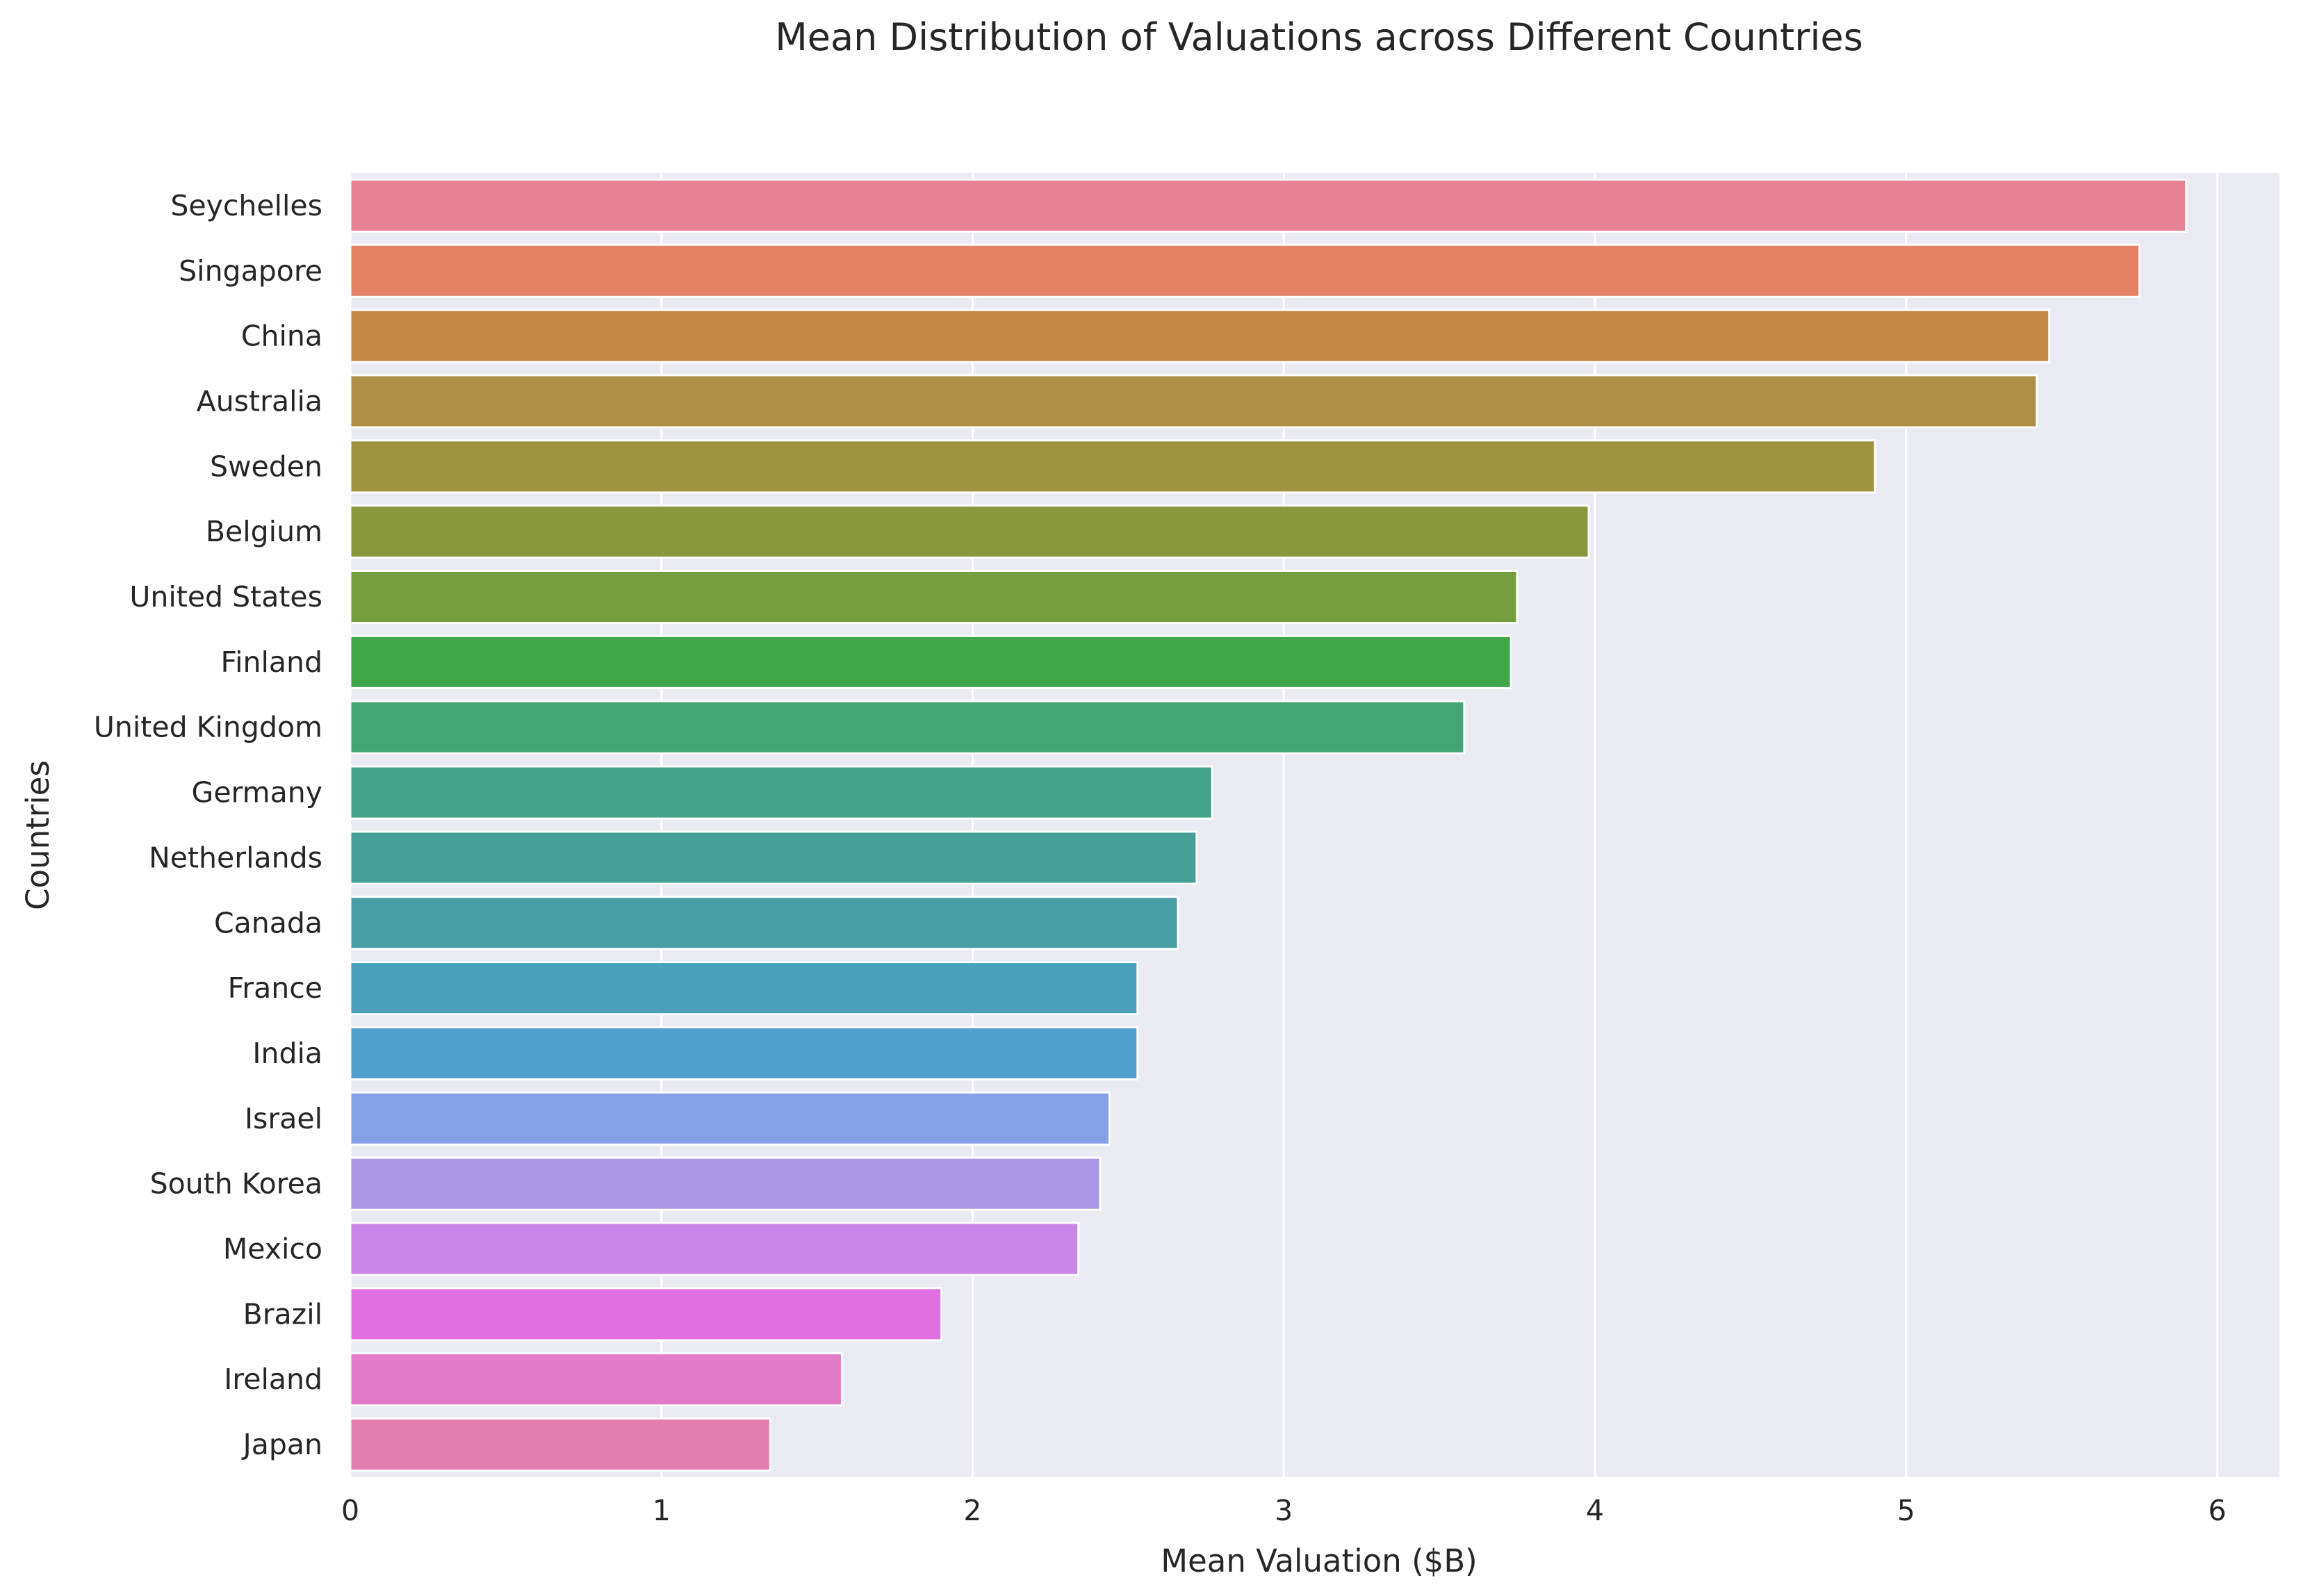 The image size is (2308, 1596). I want to click on y-tick-label: Singapore, so click(251, 271).